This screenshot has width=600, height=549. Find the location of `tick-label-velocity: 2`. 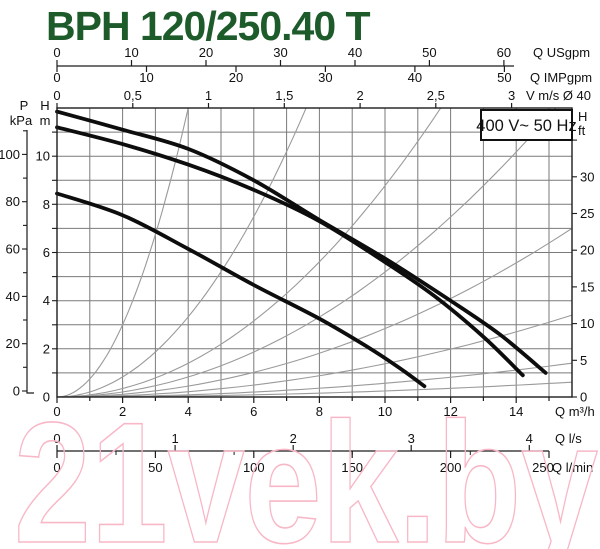

tick-label-velocity: 2 is located at coordinates (359, 95).